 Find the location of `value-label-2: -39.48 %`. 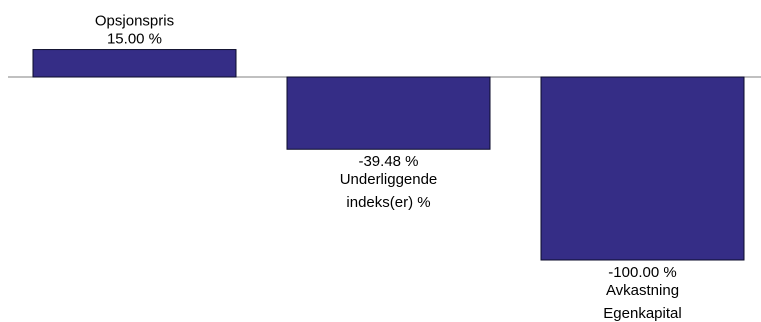

value-label-2: -39.48 % is located at coordinates (388, 161).